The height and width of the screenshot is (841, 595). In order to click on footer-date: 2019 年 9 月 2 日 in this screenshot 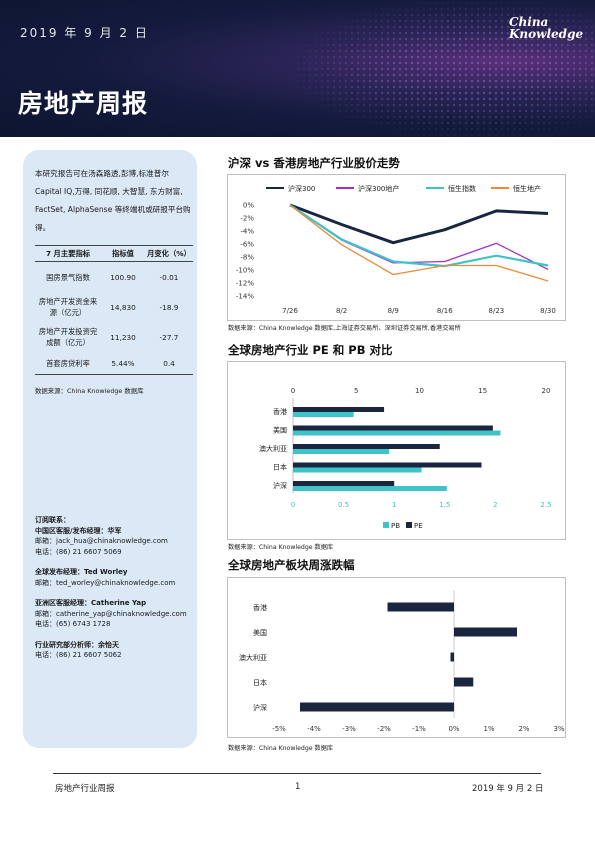, I will do `click(508, 789)`.